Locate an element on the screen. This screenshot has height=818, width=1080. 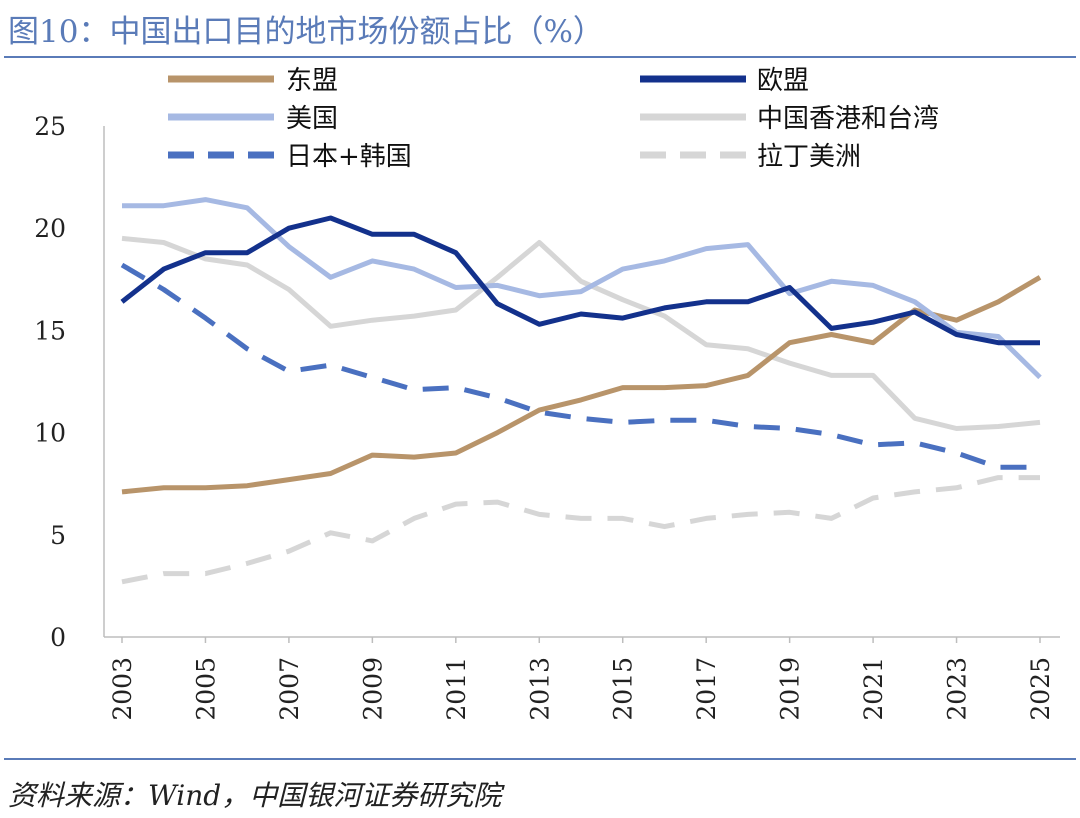
x-tick-label: 2023 is located at coordinates (957, 689).